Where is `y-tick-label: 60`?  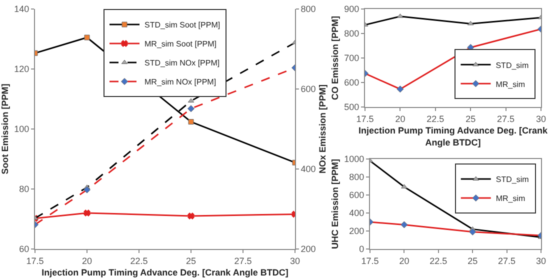 y-tick-label: 60 is located at coordinates (24, 249).